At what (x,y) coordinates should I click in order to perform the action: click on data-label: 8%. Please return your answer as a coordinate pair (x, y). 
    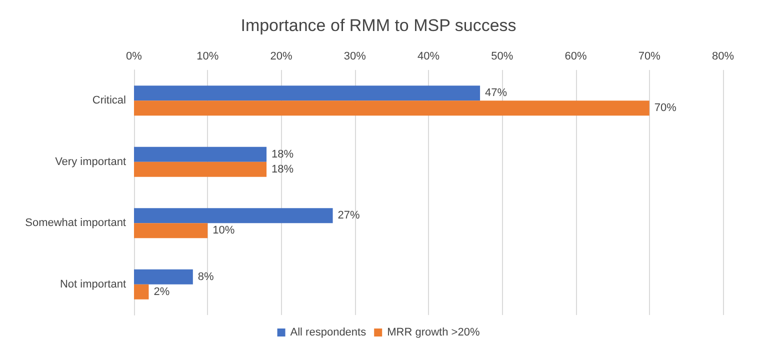
    Looking at the image, I should click on (206, 276).